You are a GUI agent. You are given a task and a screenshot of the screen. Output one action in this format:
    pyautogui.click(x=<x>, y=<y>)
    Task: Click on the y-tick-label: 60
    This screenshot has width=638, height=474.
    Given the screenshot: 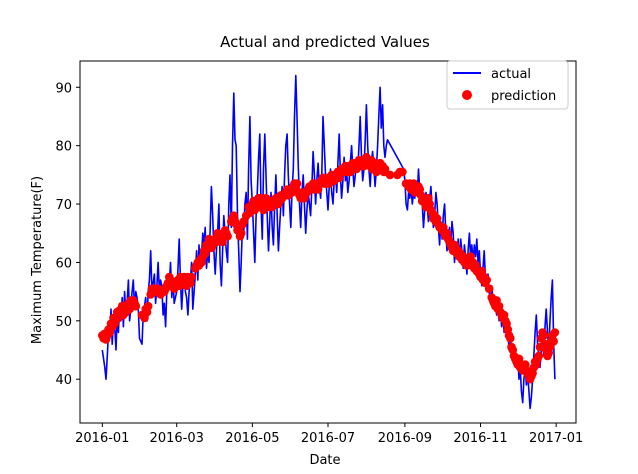 What is the action you would take?
    pyautogui.click(x=63, y=263)
    